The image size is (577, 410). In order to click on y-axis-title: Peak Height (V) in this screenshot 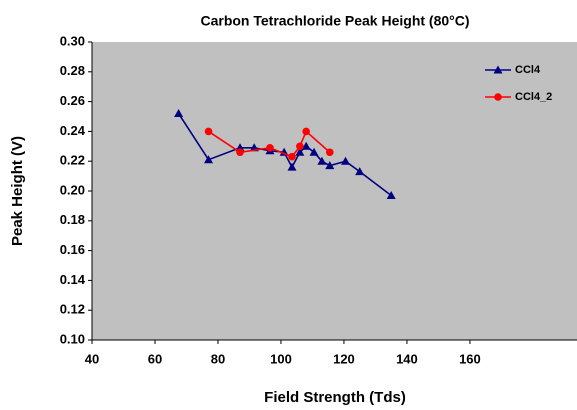, I will do `click(17, 191)`.